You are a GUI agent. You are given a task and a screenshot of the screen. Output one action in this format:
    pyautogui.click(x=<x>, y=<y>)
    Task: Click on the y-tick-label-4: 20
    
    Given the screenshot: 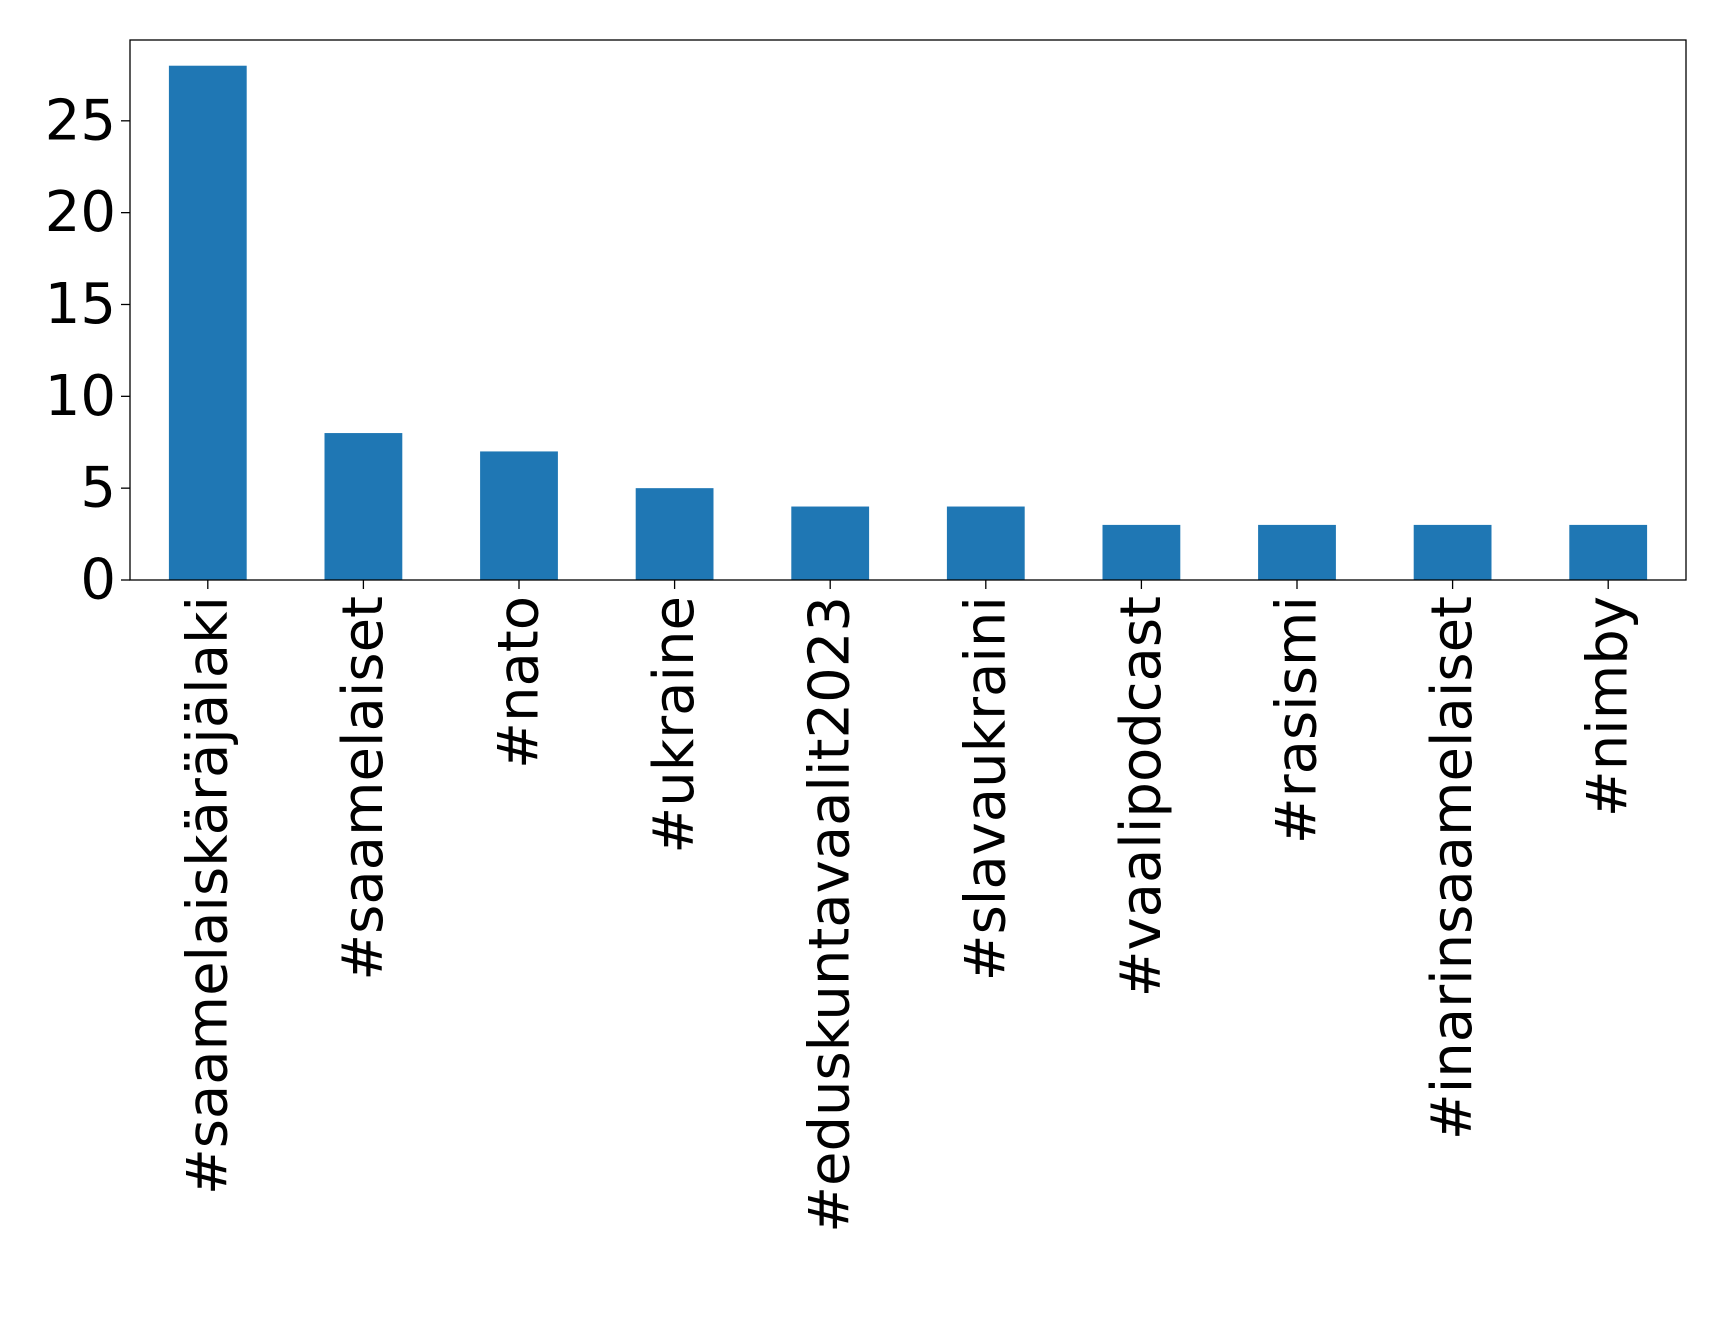 What is the action you would take?
    pyautogui.click(x=80, y=212)
    